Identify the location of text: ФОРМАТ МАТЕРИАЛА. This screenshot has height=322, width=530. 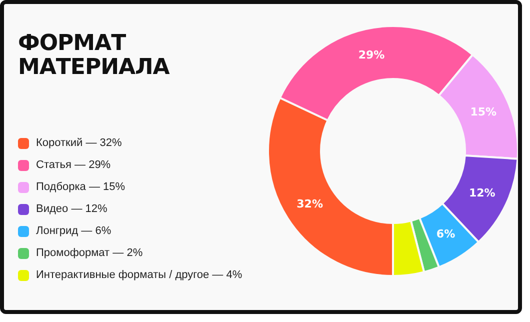
(94, 55).